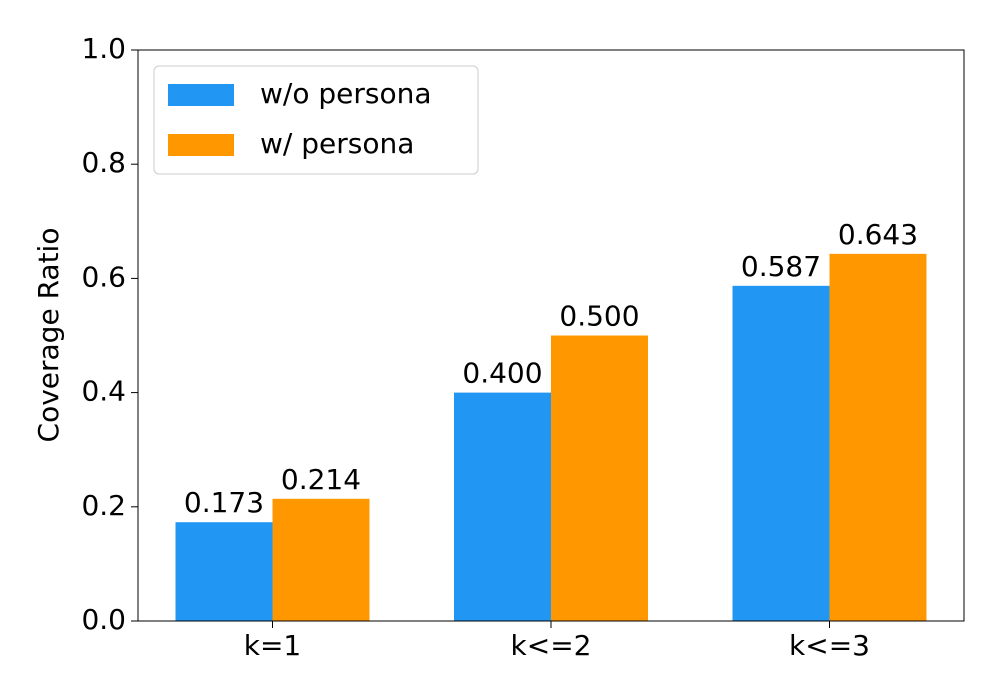 The width and height of the screenshot is (1000, 700). What do you see at coordinates (103, 276) in the screenshot?
I see `y-tick-label: 0.6` at bounding box center [103, 276].